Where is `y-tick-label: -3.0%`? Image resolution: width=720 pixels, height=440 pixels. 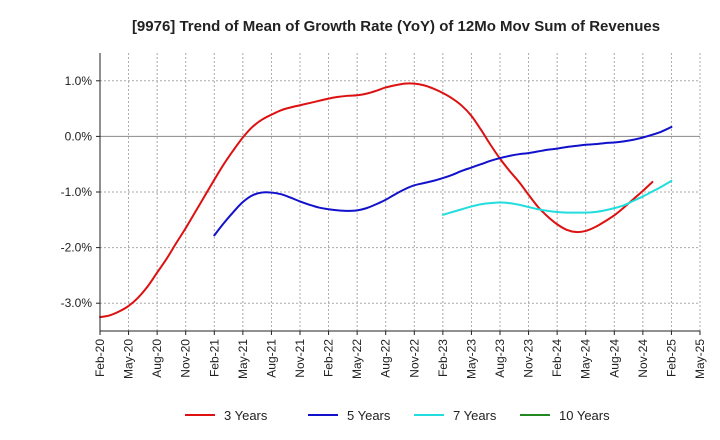
y-tick-label: -3.0% is located at coordinates (77, 303).